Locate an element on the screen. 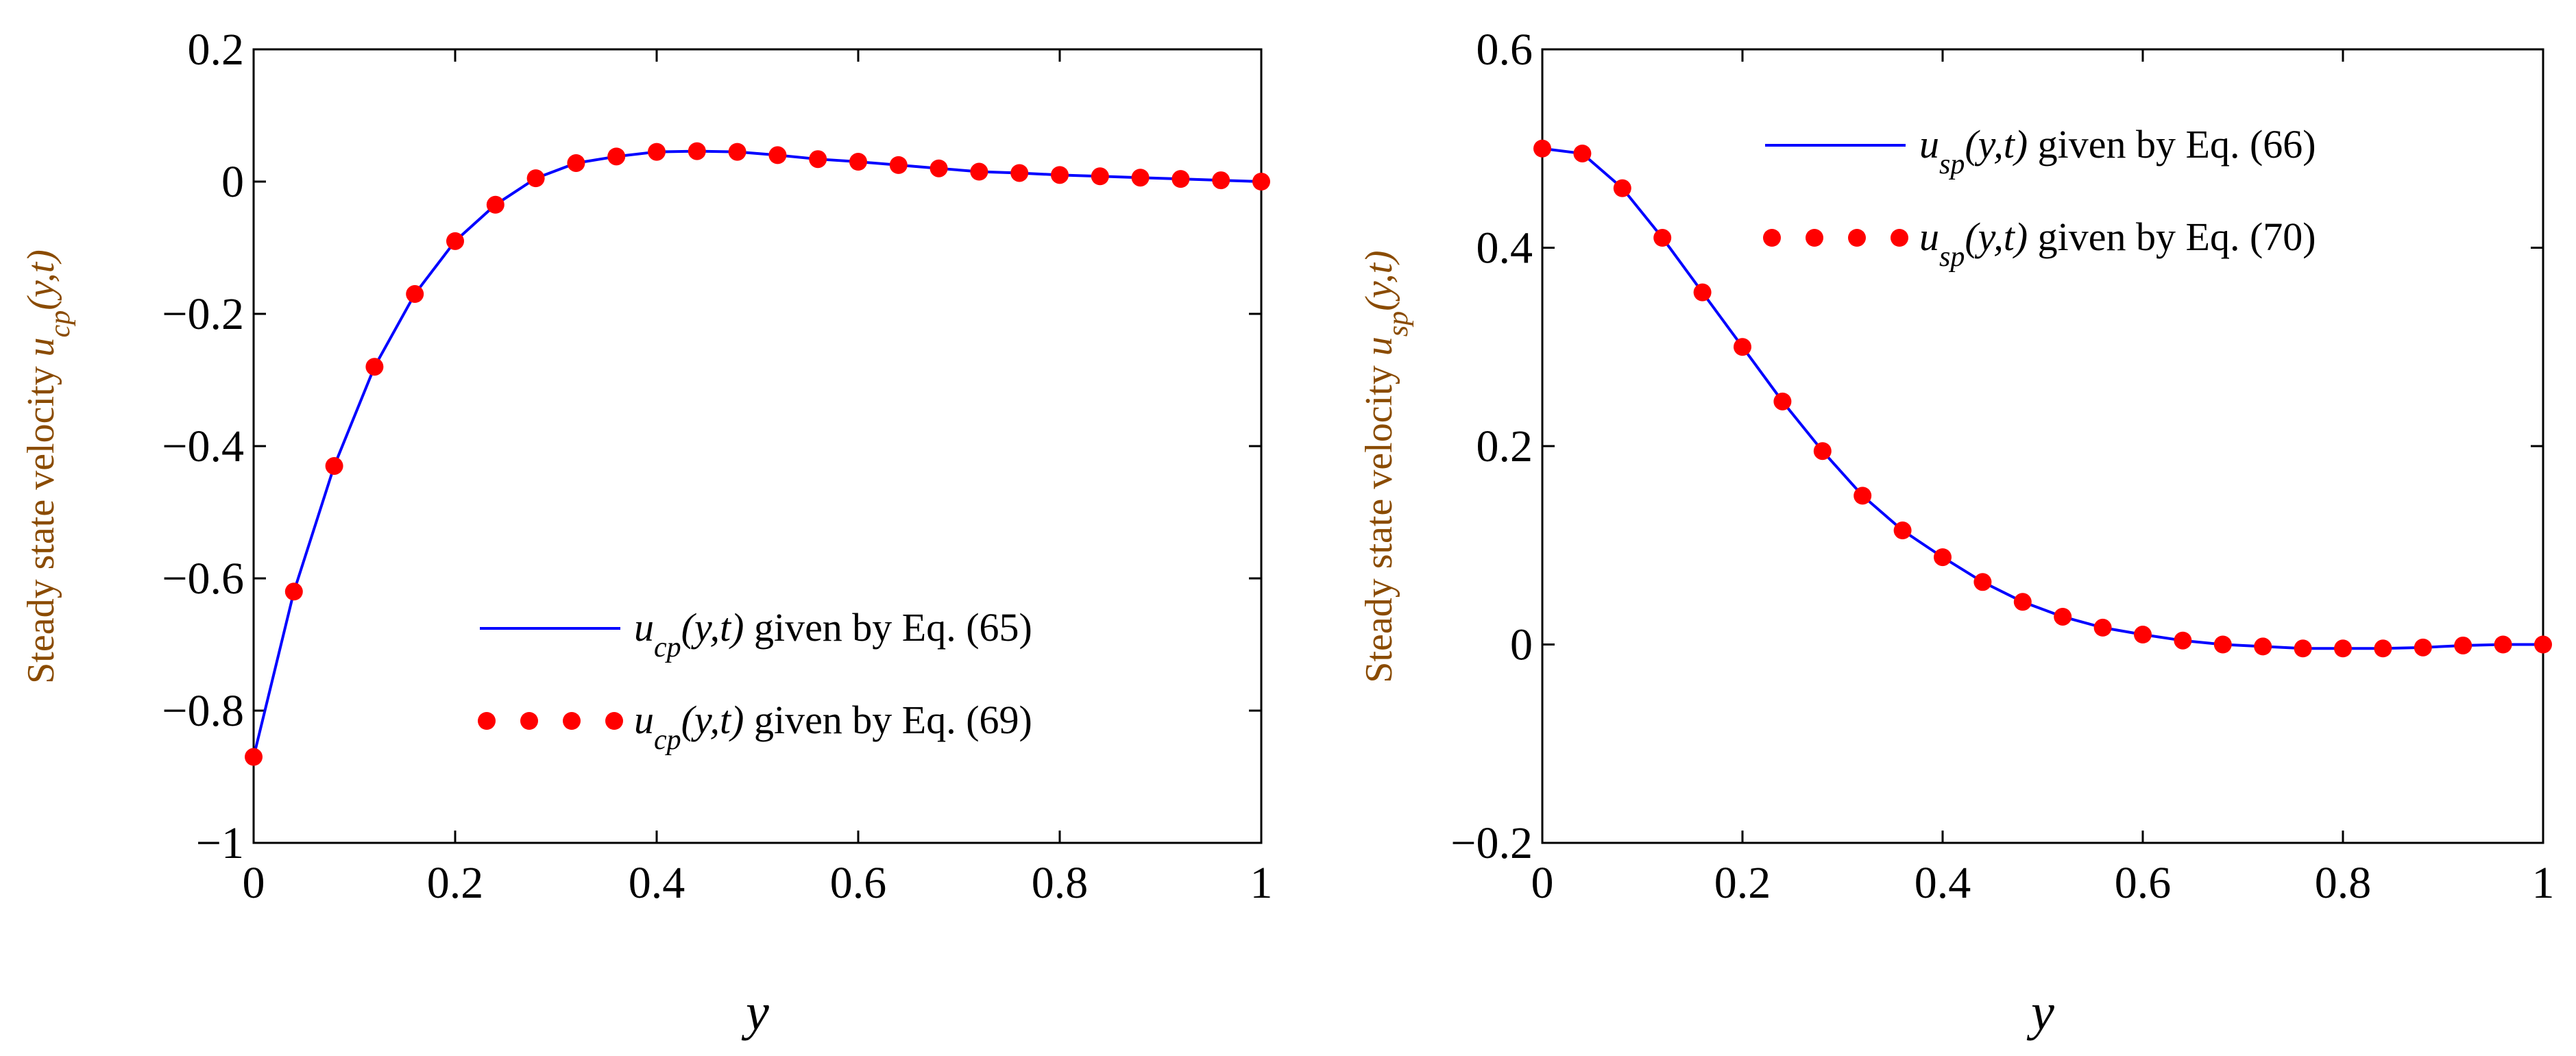  y-axis-label: Steady state velocity ucp(y,t) is located at coordinates (48, 467).